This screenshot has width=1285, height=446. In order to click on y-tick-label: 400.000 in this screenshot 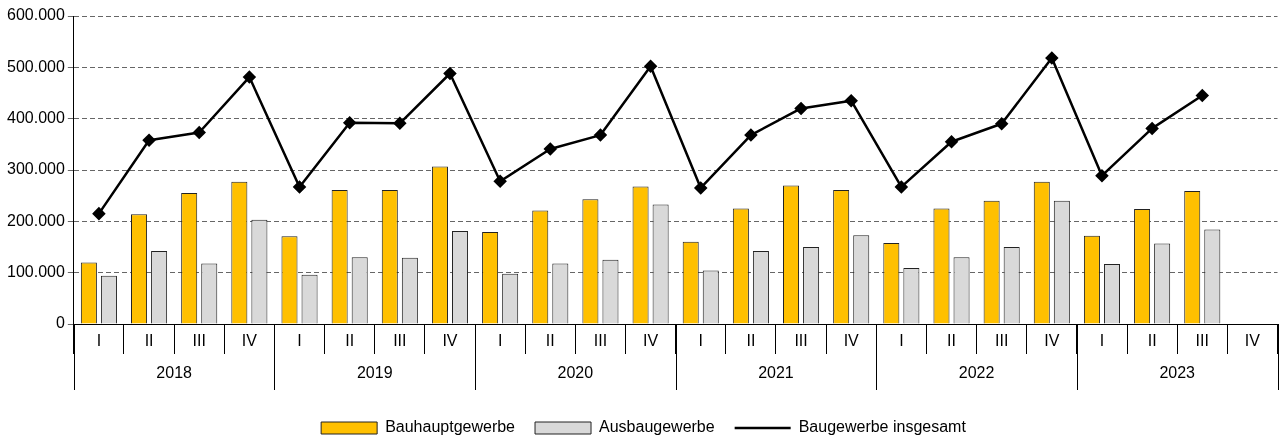, I will do `click(35, 118)`.